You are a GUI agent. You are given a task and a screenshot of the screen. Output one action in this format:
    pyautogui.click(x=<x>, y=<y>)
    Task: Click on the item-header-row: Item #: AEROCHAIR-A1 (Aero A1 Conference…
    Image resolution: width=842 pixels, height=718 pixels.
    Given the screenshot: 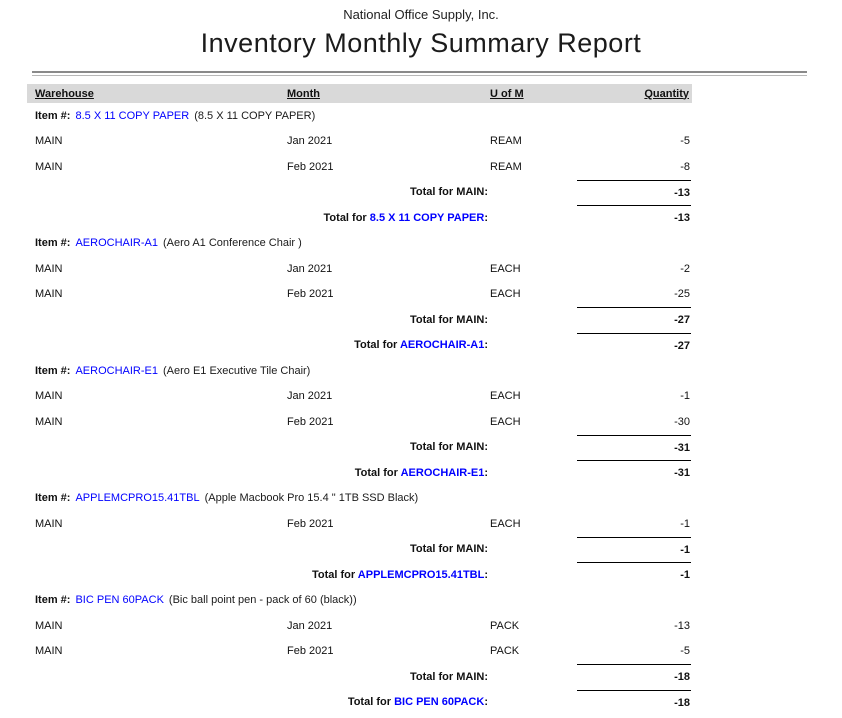 What is the action you would take?
    pyautogui.click(x=421, y=244)
    